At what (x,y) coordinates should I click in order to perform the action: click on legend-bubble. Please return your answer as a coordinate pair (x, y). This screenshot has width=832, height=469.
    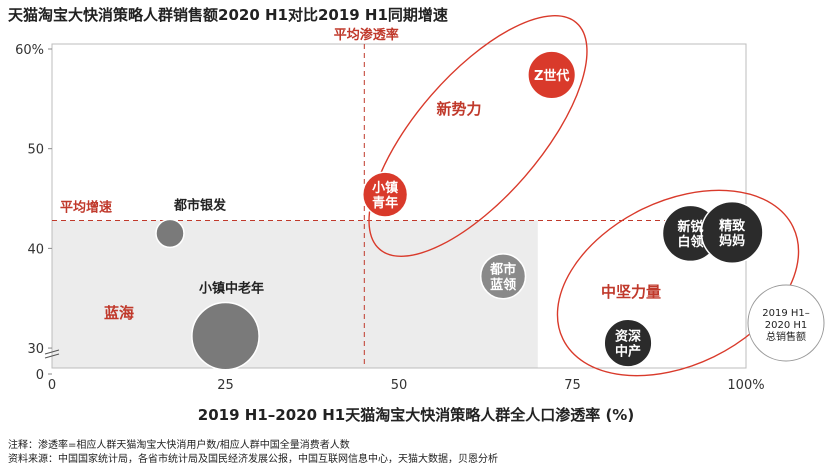
    Looking at the image, I should click on (786, 323).